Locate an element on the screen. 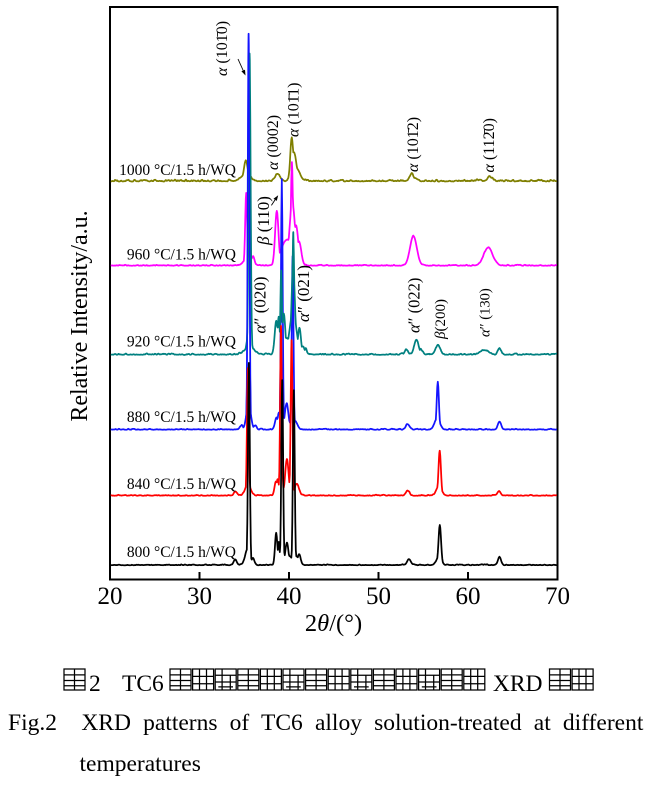  svg-text: α″ (020) is located at coordinates (260, 304).